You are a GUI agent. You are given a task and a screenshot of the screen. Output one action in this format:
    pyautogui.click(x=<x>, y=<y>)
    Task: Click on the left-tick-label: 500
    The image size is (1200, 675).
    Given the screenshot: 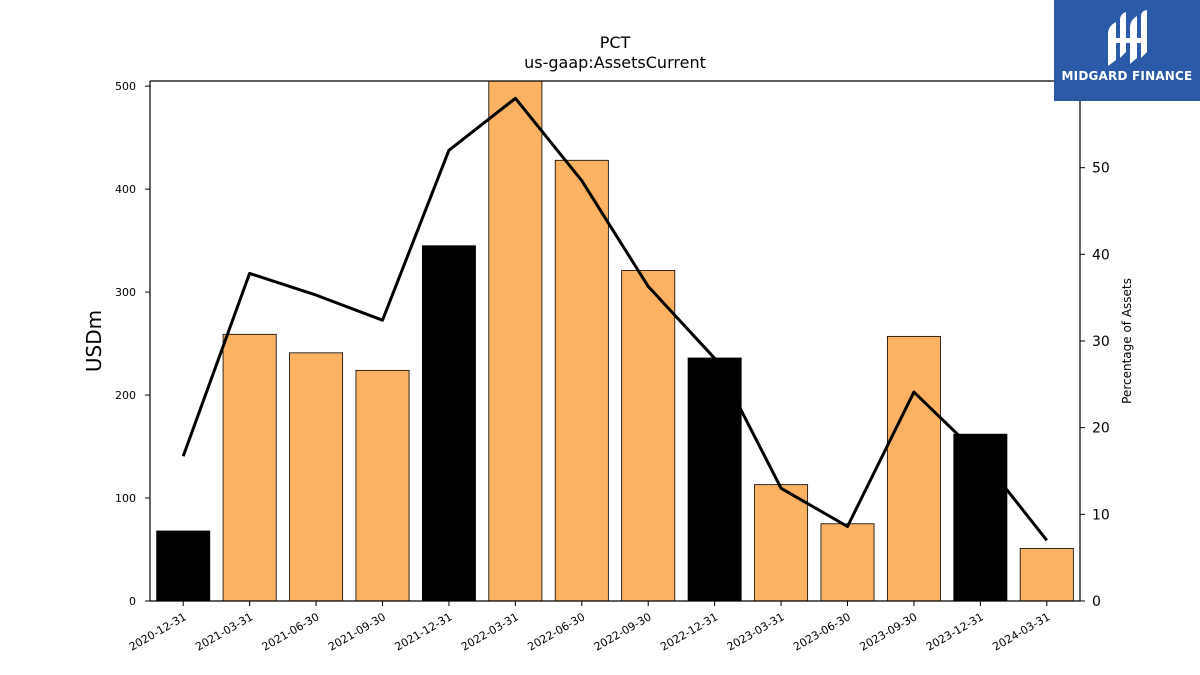 What is the action you would take?
    pyautogui.click(x=125, y=86)
    